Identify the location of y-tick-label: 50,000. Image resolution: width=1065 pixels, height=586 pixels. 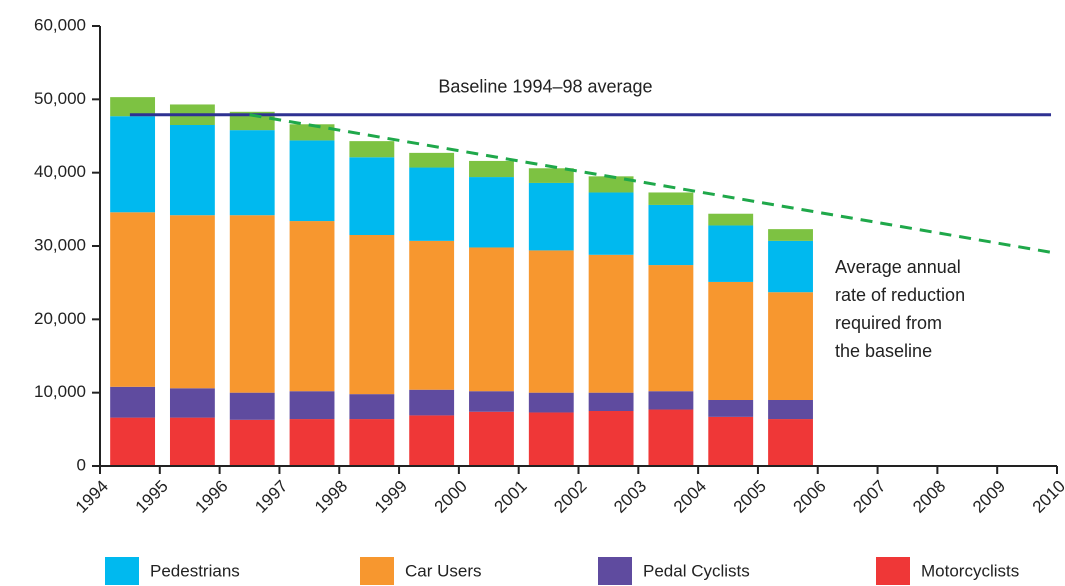
(60, 98).